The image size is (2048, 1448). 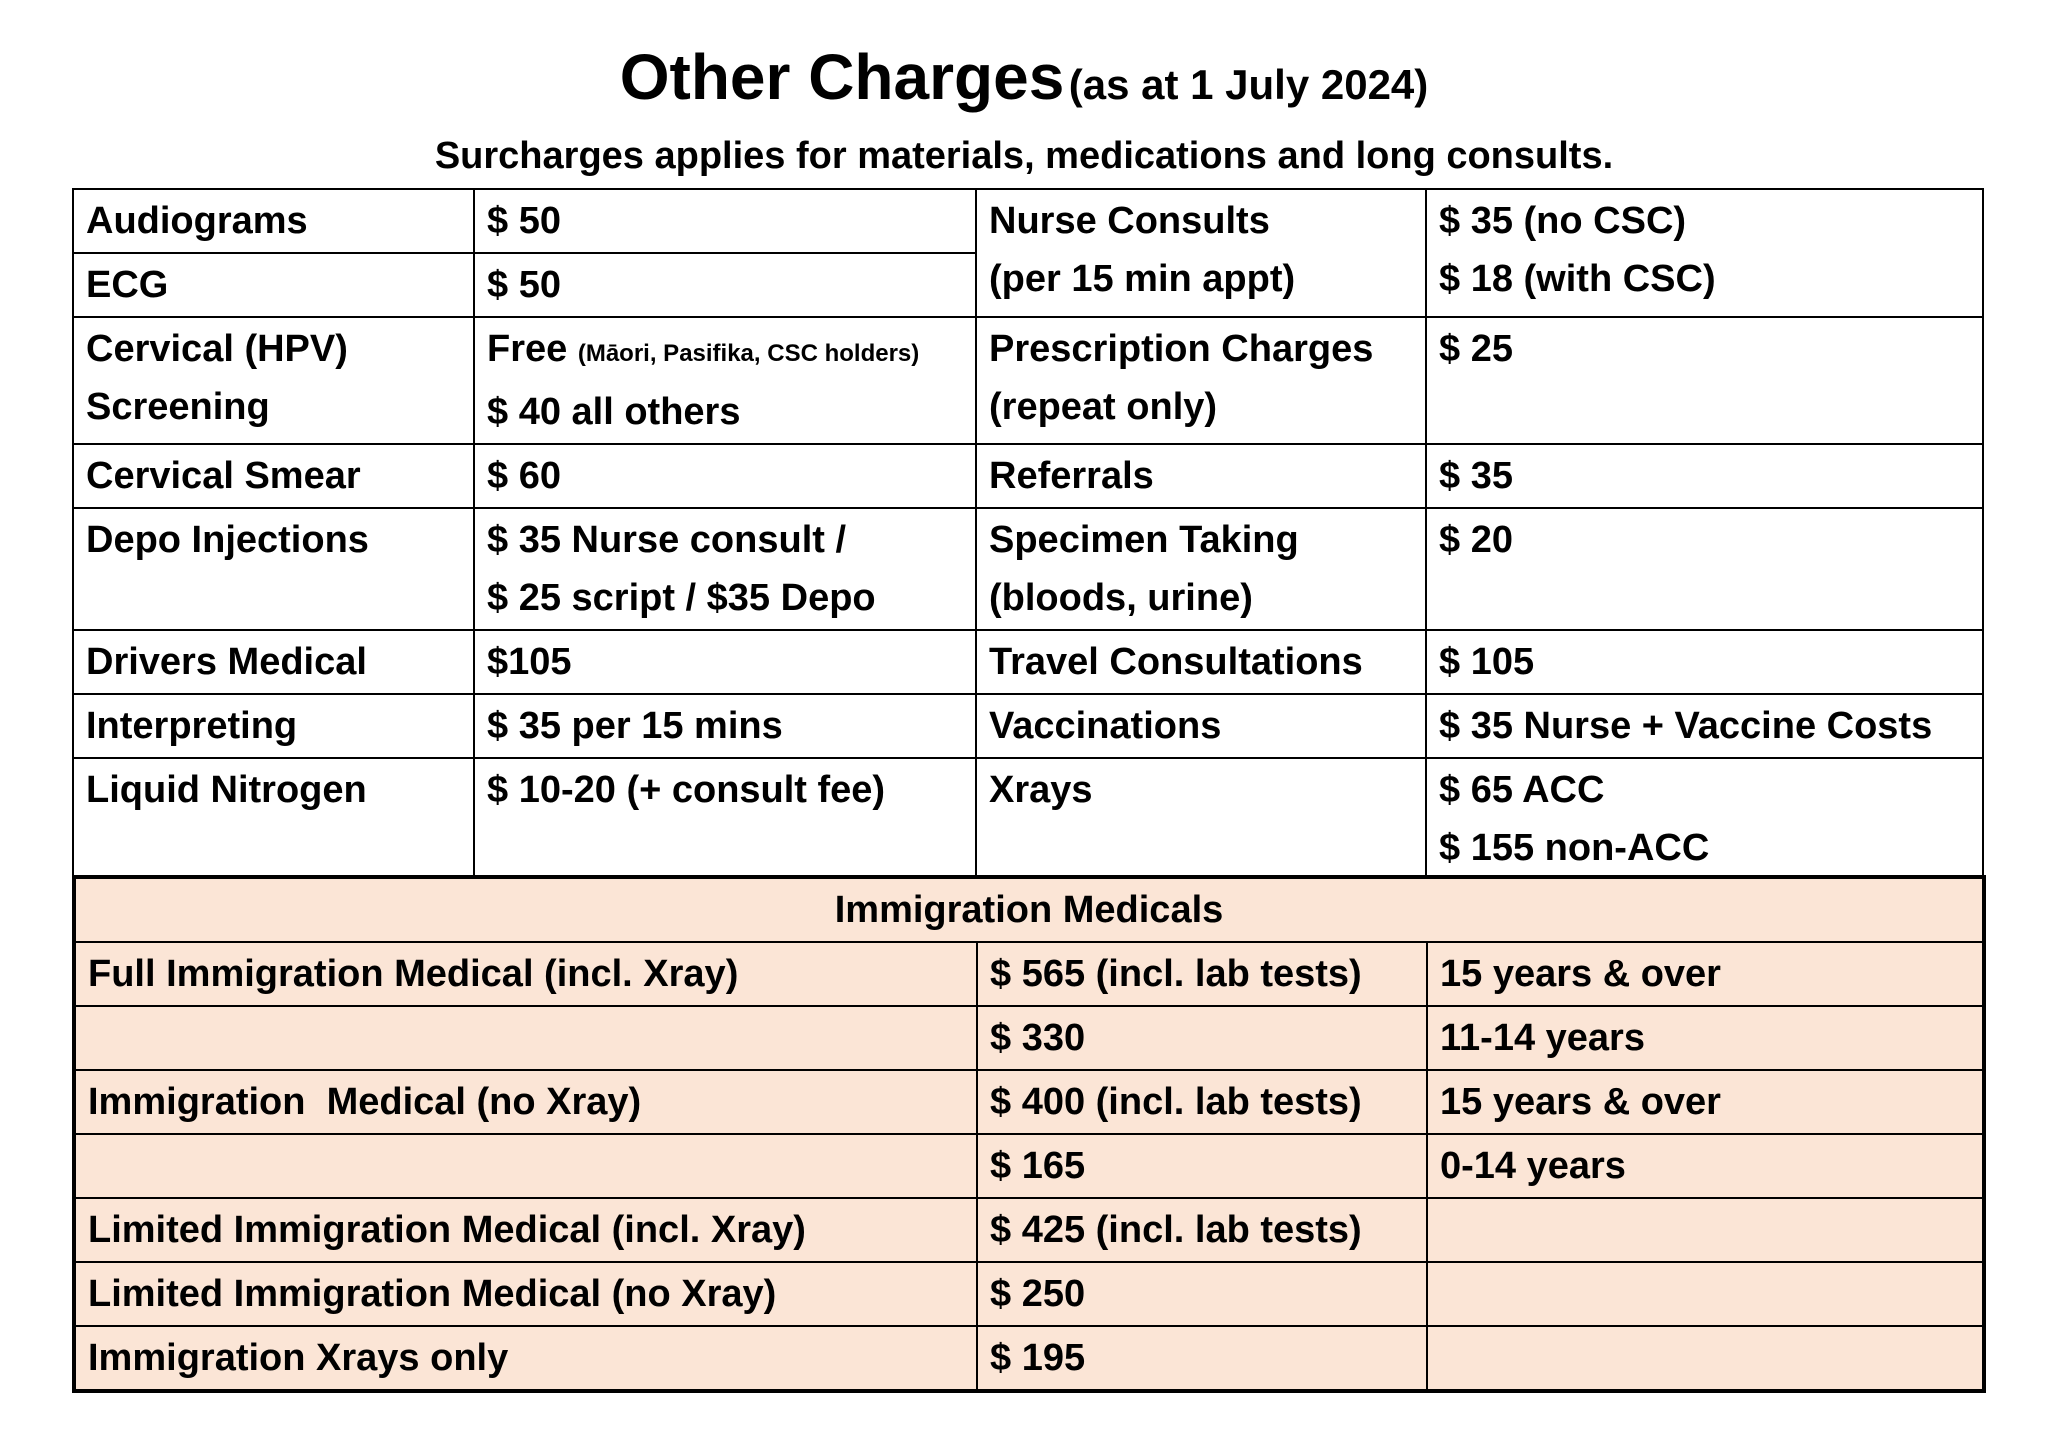 I want to click on charge-price: $ 35, so click(x=1704, y=476).